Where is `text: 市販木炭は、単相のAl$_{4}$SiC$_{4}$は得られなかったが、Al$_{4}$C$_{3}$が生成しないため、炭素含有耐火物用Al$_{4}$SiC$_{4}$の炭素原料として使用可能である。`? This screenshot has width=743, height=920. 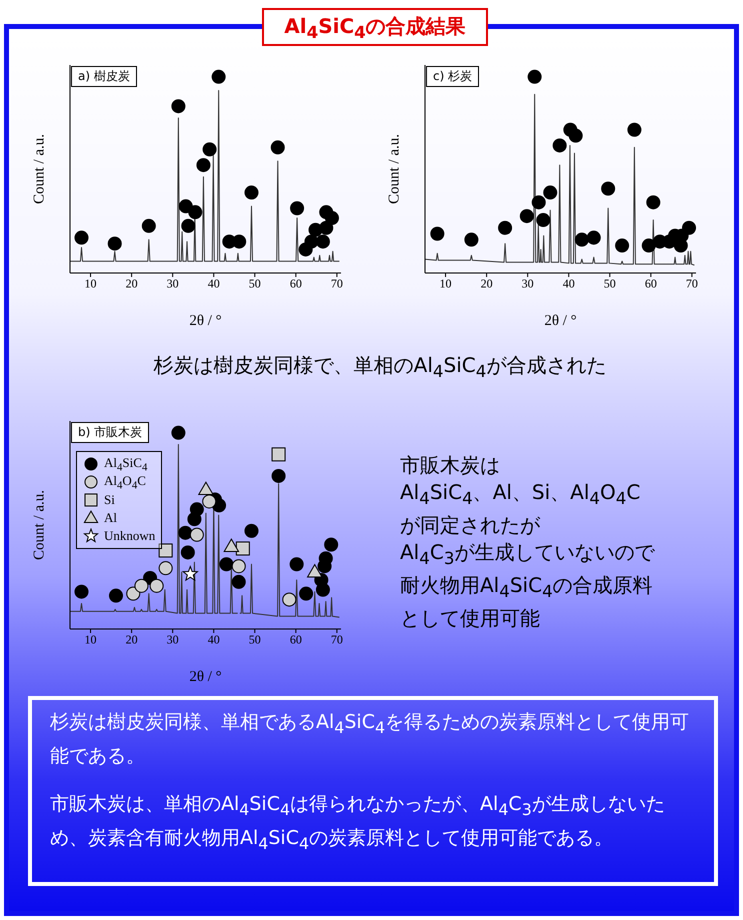 text: 市販木炭は、単相のAl$_{4}$SiC$_{4}$は得られなかったが、Al$_{4}$C$_{3}$が生成しないため、炭素含有耐火物用Al$_{4}$SiC$_{4}$の炭素原料として使用可能である。 is located at coordinates (357, 822).